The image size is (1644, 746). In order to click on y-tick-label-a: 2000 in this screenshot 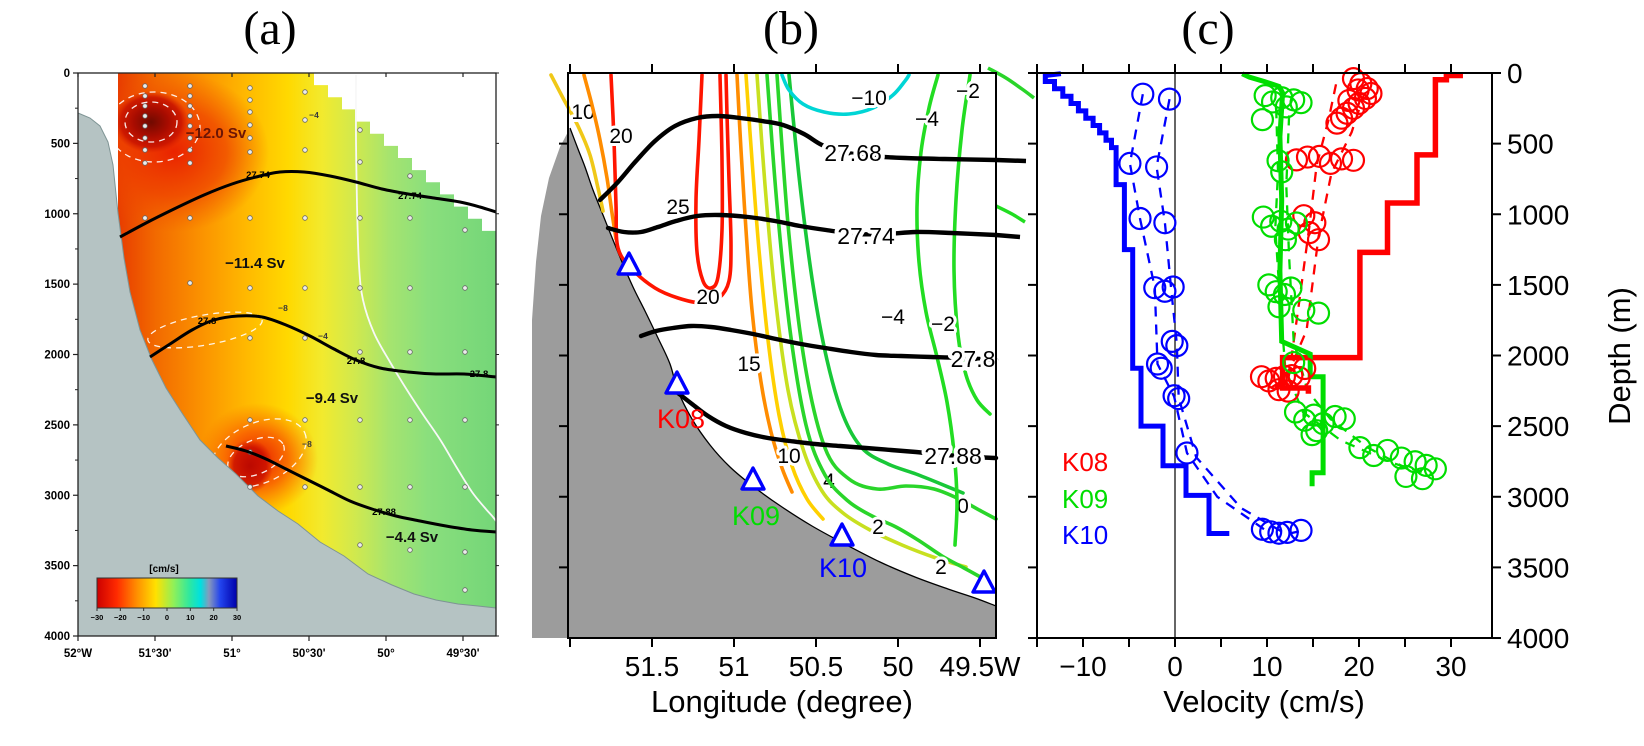, I will do `click(57, 356)`.